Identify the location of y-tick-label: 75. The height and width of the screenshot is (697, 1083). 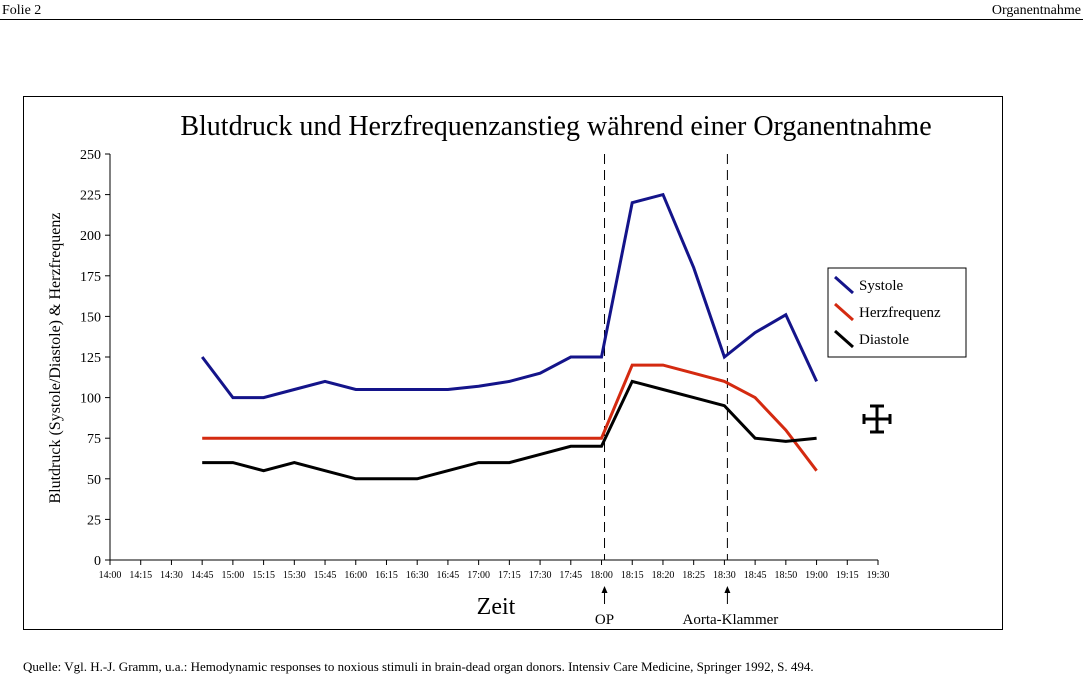
(94, 439).